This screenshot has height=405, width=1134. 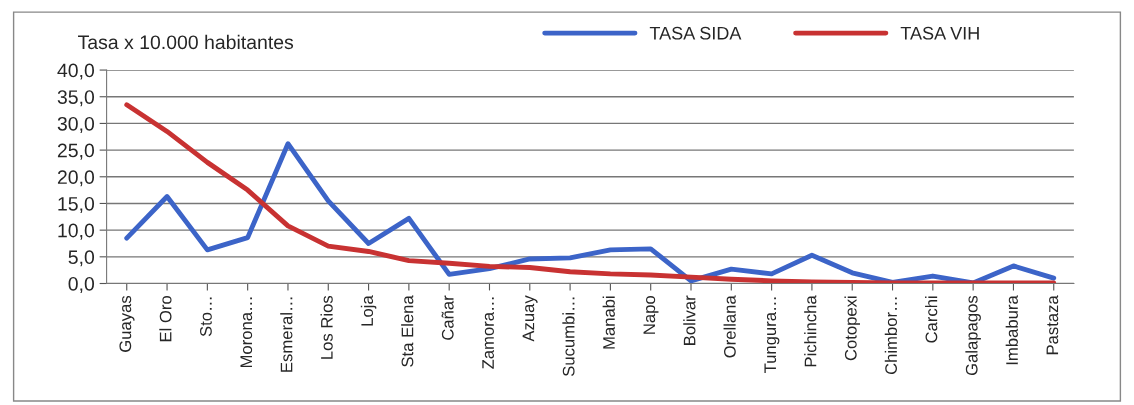 I want to click on legend-label: TASA VIH, so click(x=939, y=33).